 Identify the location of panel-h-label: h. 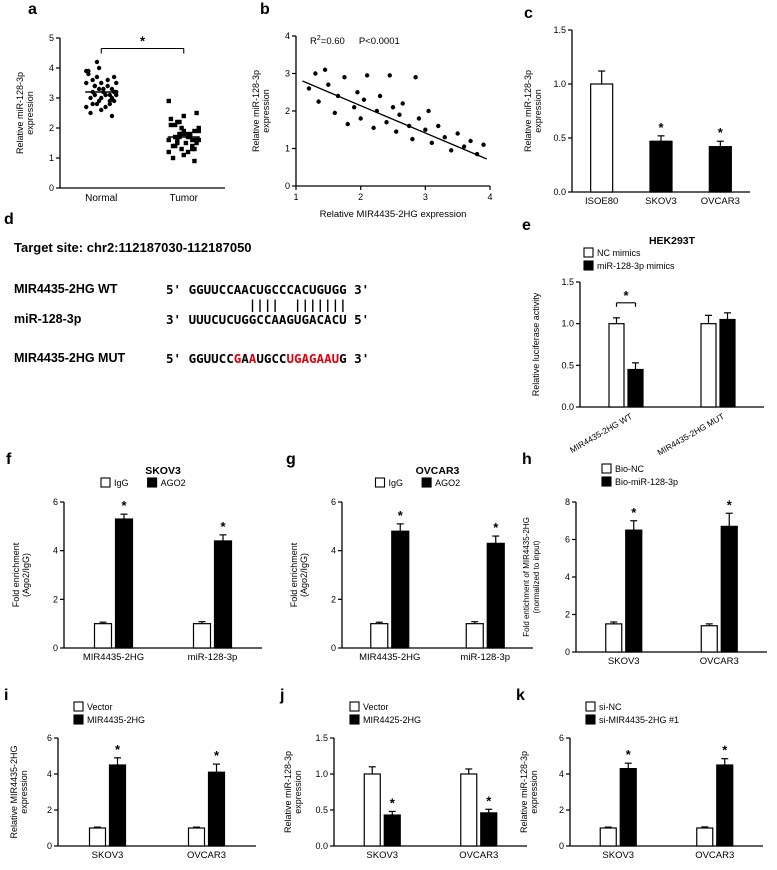
(527, 459).